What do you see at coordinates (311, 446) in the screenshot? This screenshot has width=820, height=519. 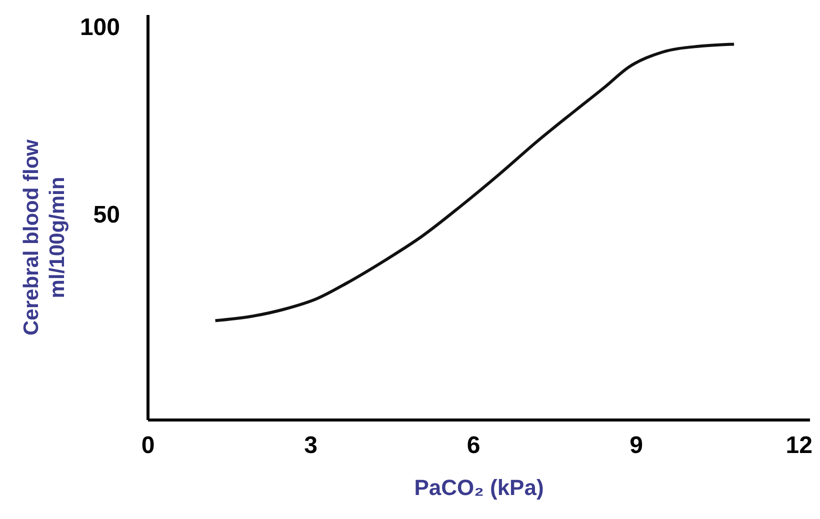 I see `x-tick-label: 3` at bounding box center [311, 446].